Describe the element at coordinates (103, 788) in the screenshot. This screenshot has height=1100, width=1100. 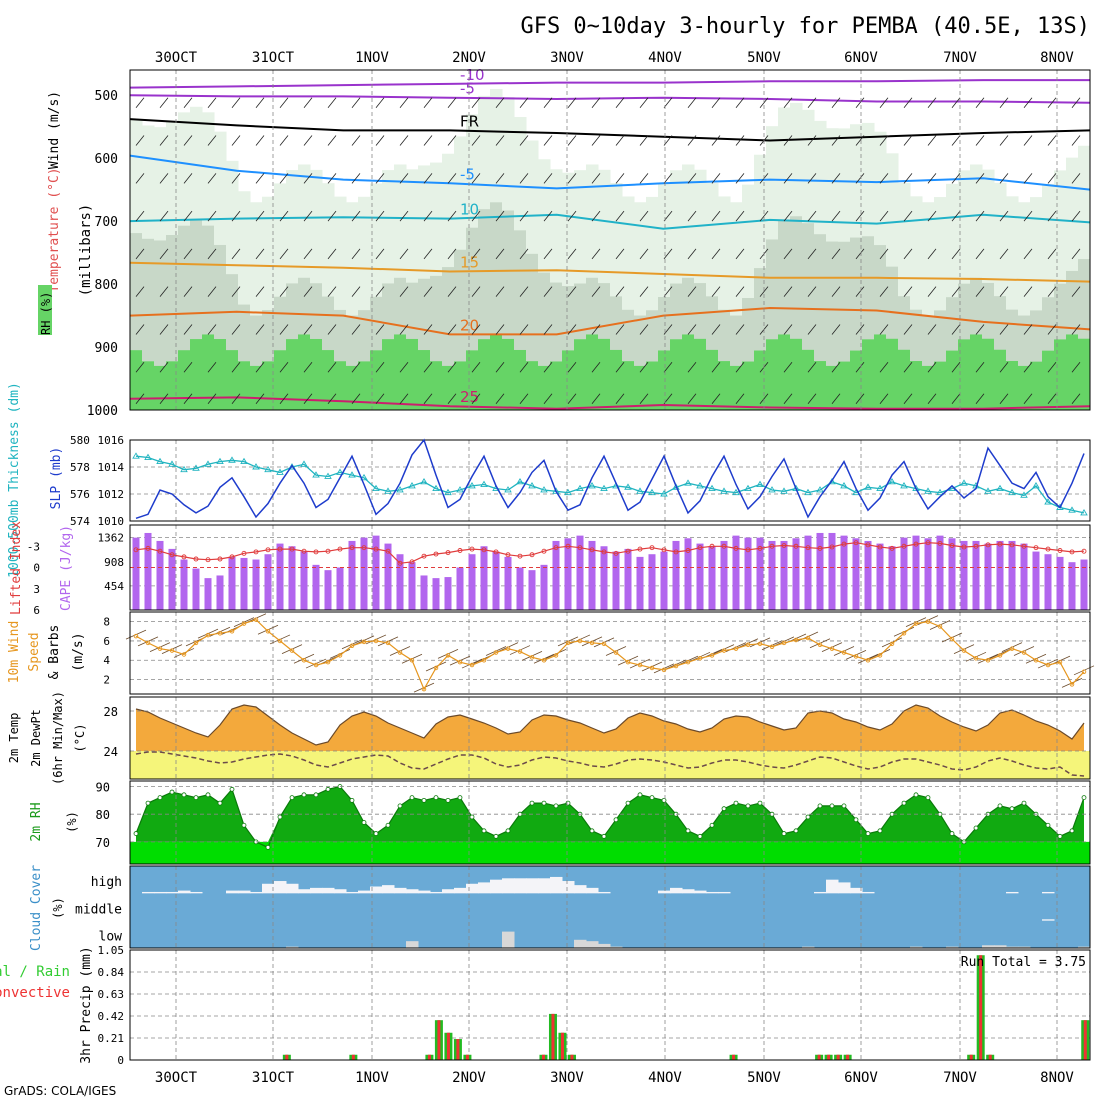
I see `ytick-rh: 90` at that location.